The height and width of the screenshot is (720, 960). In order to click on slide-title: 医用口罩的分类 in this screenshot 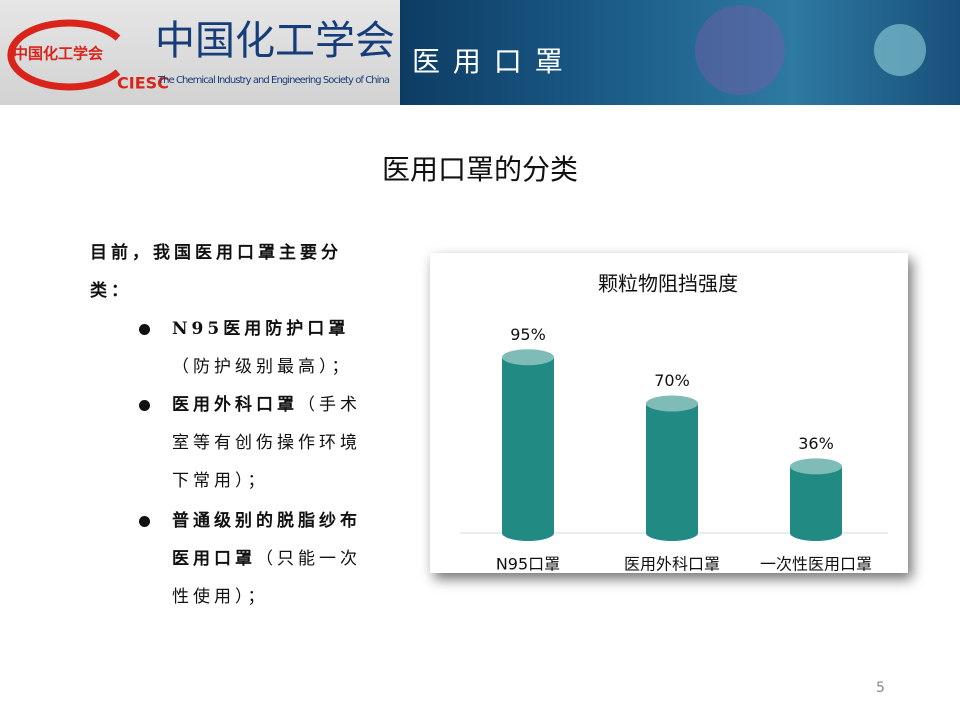, I will do `click(479, 169)`.